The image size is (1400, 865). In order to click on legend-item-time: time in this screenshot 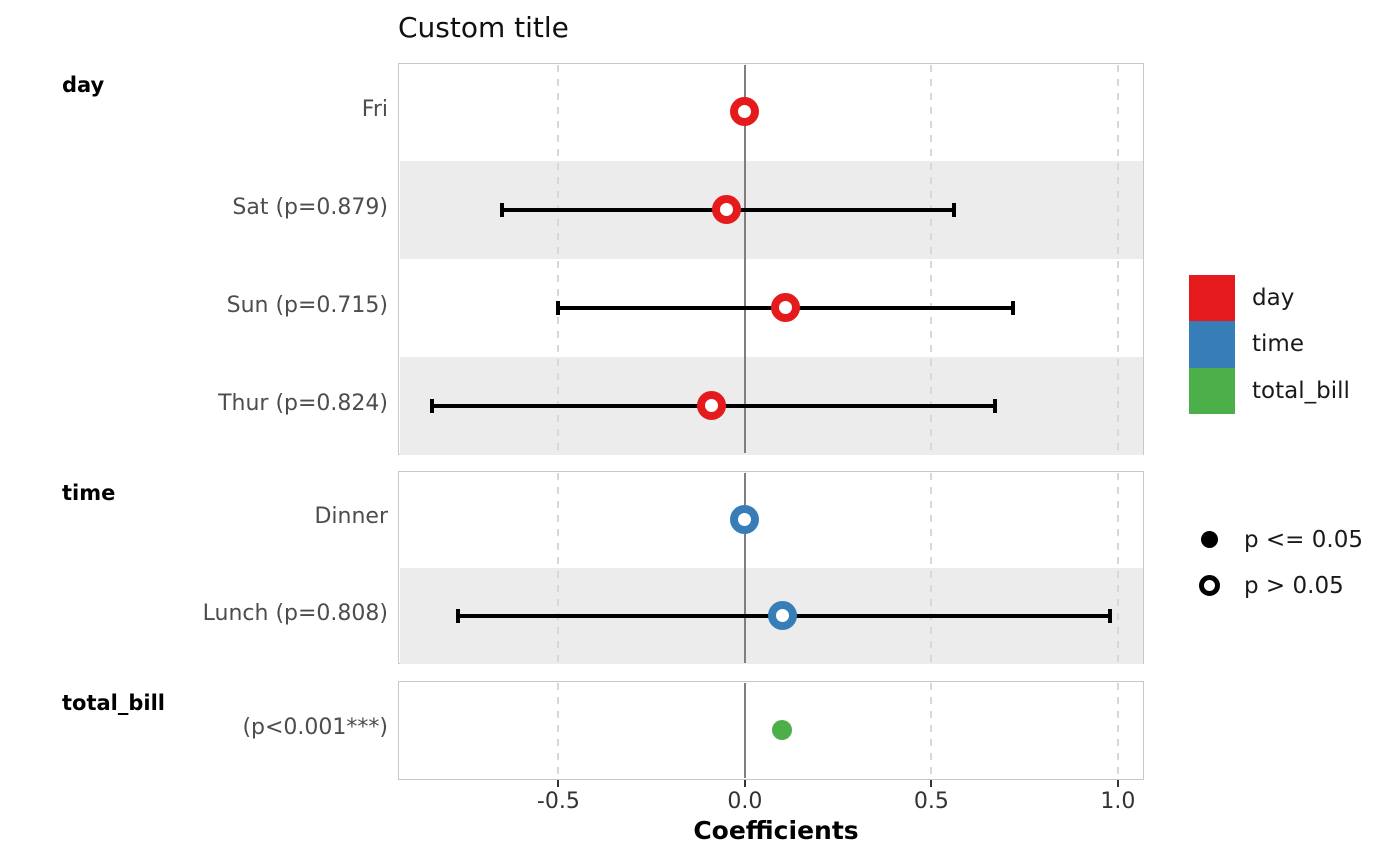, I will do `click(1269, 344)`.